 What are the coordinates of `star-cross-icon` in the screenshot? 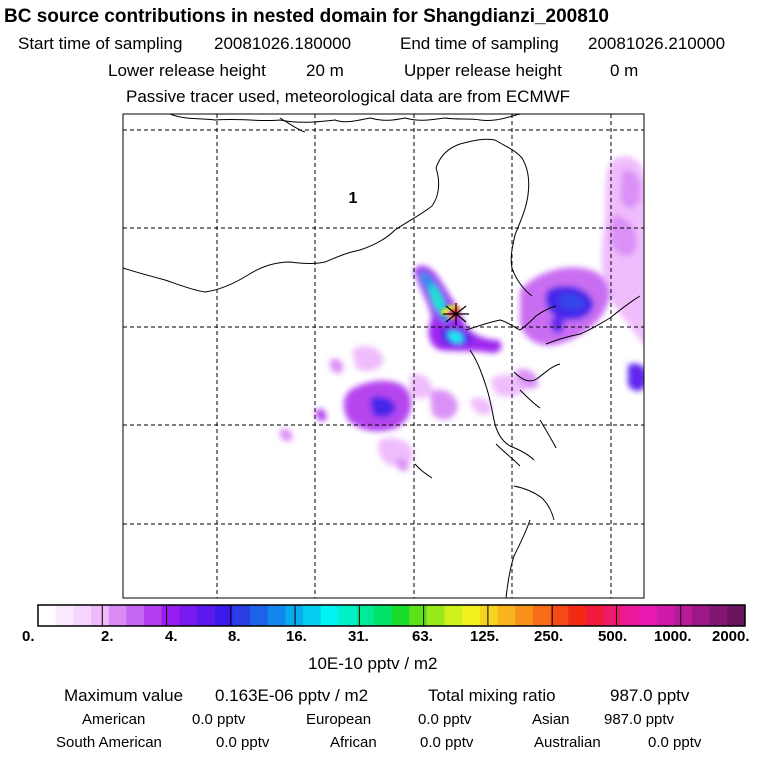 It's located at (456, 314).